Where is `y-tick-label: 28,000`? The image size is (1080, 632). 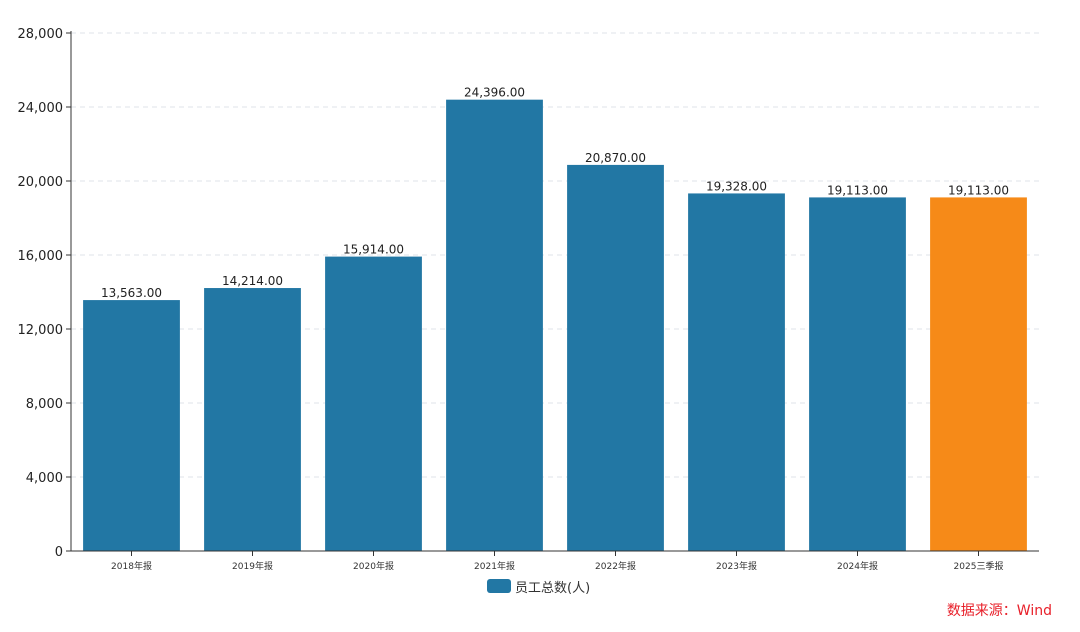
y-tick-label: 28,000 is located at coordinates (41, 34).